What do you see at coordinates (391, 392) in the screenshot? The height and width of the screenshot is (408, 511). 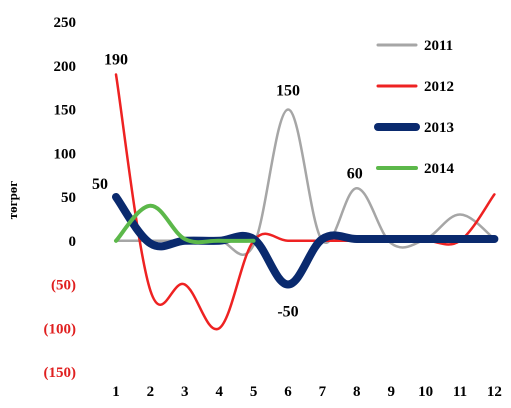 I see `x-tick-label: 9` at bounding box center [391, 392].